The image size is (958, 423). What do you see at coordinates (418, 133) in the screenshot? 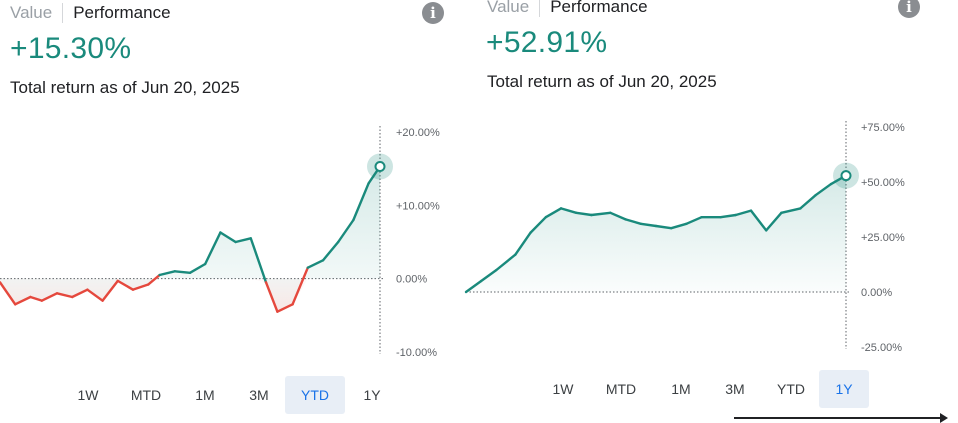
I see `y-tick-label: +20.00%` at bounding box center [418, 133].